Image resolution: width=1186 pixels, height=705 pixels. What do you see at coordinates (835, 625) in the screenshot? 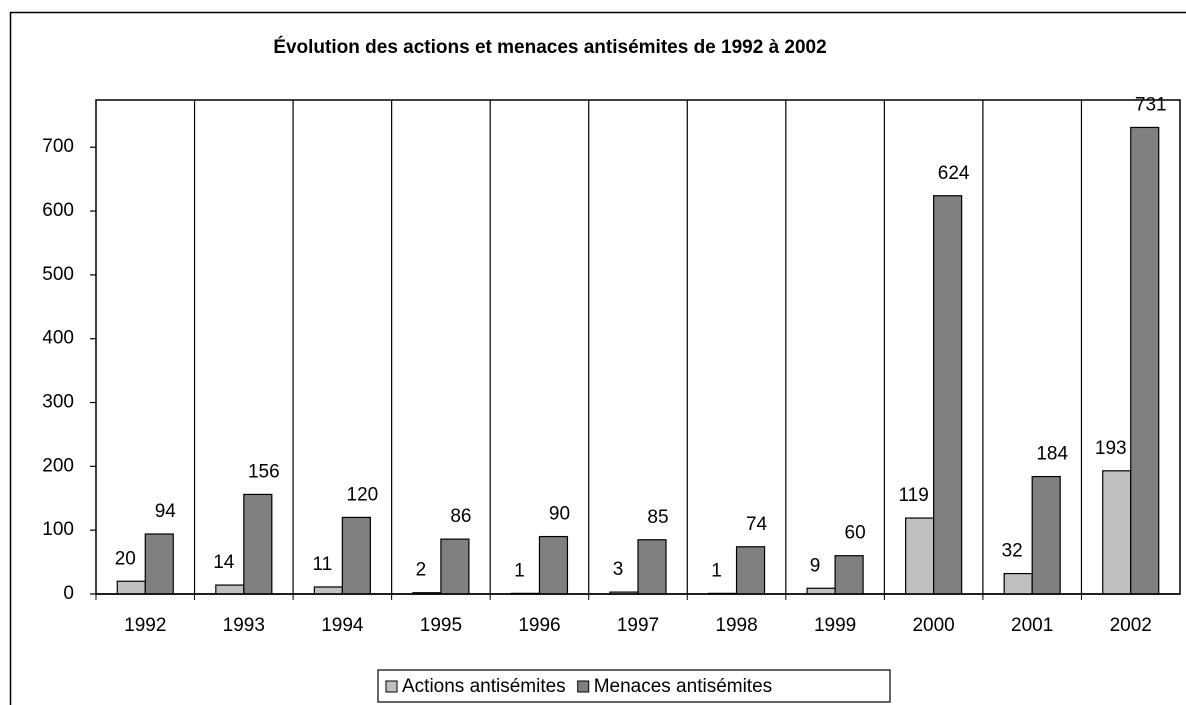
I see `x-tick-label: 1999` at bounding box center [835, 625].